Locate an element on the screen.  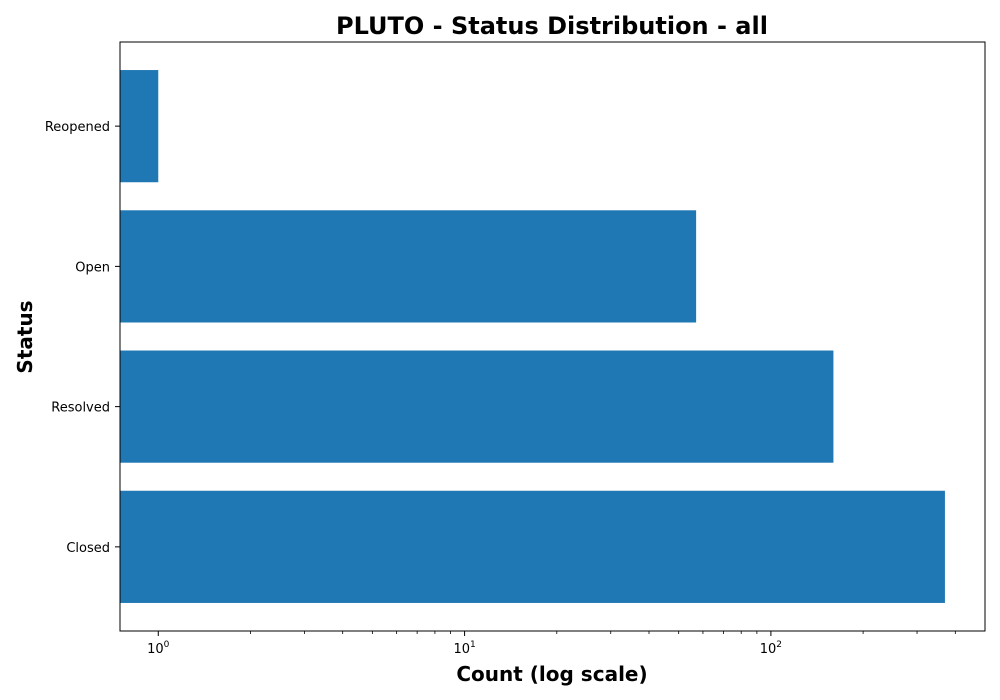
y-axis-label: Status is located at coordinates (25, 336).